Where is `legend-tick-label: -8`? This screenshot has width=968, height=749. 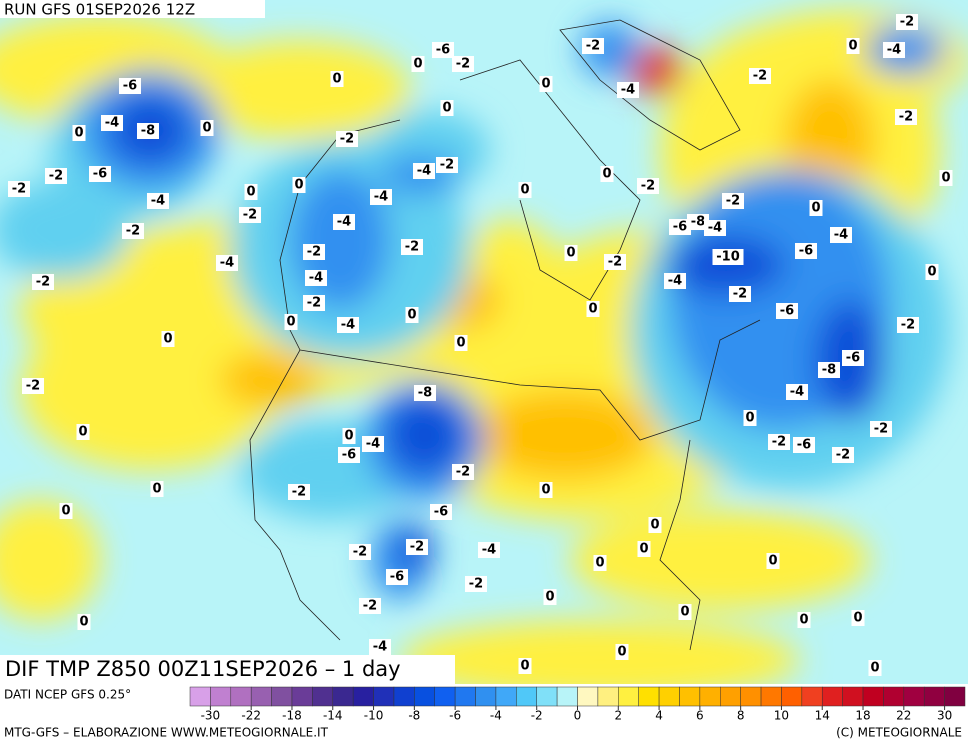 legend-tick-label: -8 is located at coordinates (414, 716).